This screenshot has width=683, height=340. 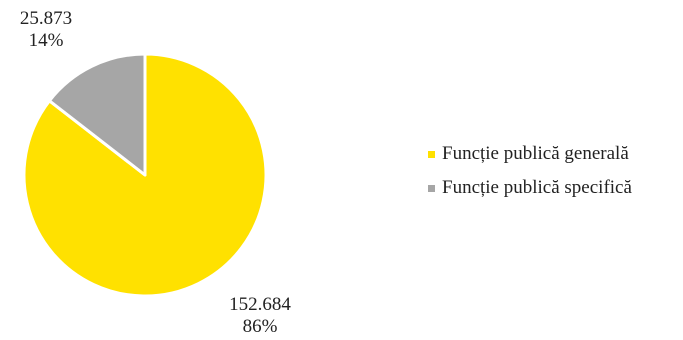 I want to click on data-label-general-value: 152.684, so click(x=260, y=304).